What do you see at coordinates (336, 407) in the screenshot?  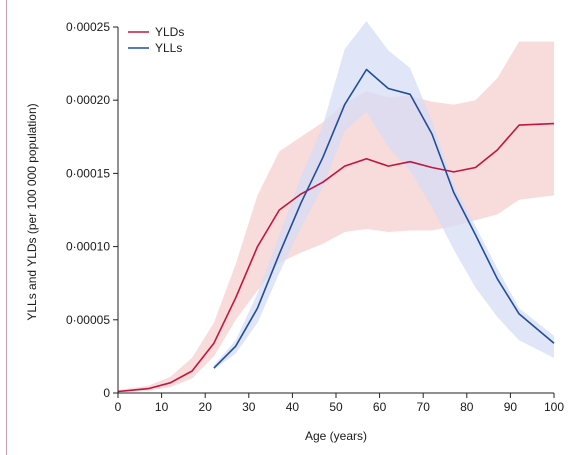 I see `x-tick-label: 50` at bounding box center [336, 407].